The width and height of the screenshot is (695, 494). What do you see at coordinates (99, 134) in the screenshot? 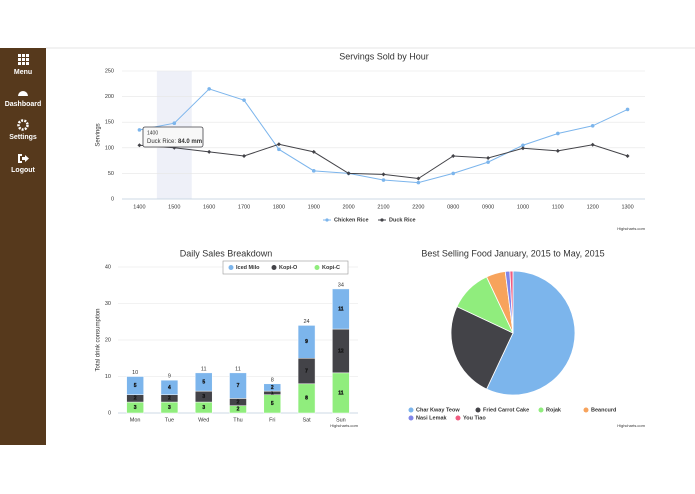
I see `y-axis-title: Servings` at bounding box center [99, 134].